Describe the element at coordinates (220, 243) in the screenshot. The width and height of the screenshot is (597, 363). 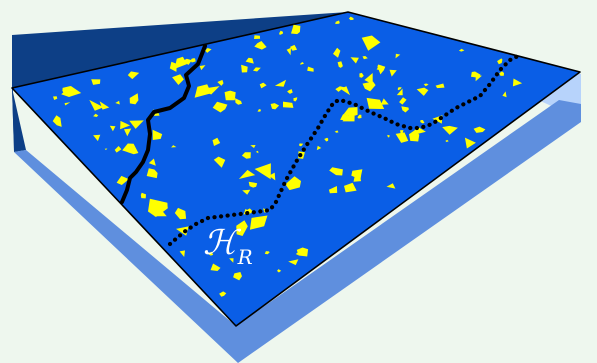
I see `region-symbol: ℋ` at that location.